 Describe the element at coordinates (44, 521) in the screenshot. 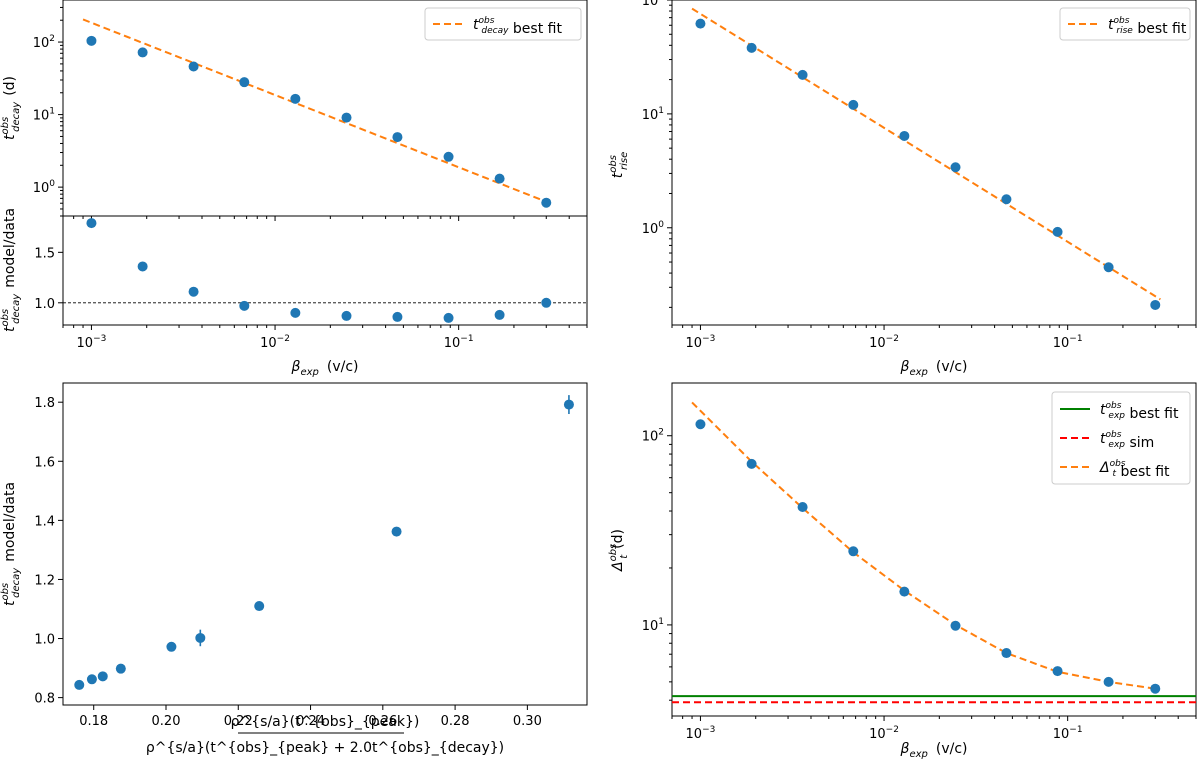

I see `y-tick-label: 1.4` at that location.